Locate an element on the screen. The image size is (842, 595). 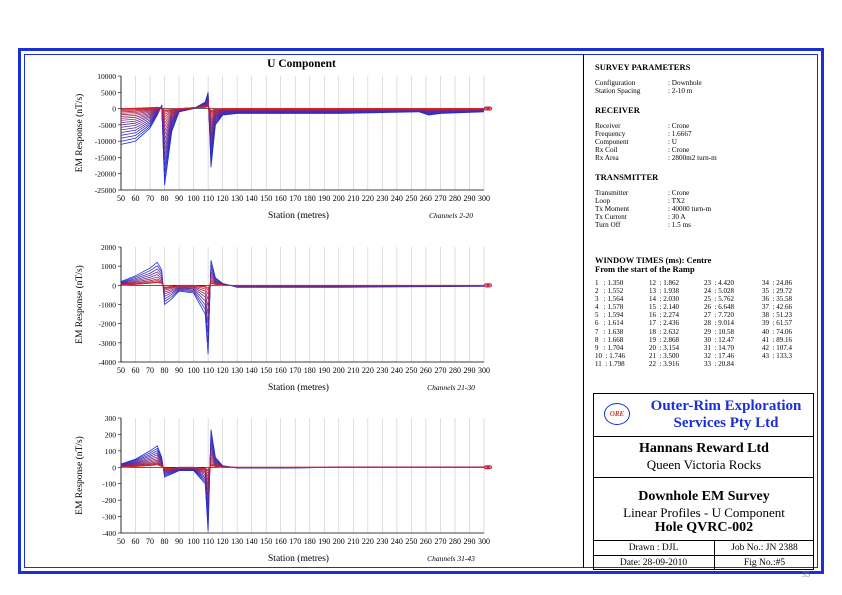
y-axis-label: EM Response (nT/s) is located at coordinates (79, 304).